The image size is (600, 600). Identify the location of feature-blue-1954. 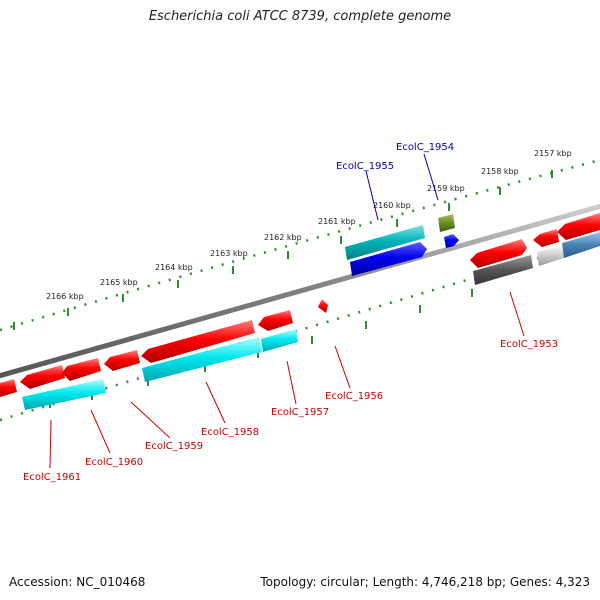
(451, 241).